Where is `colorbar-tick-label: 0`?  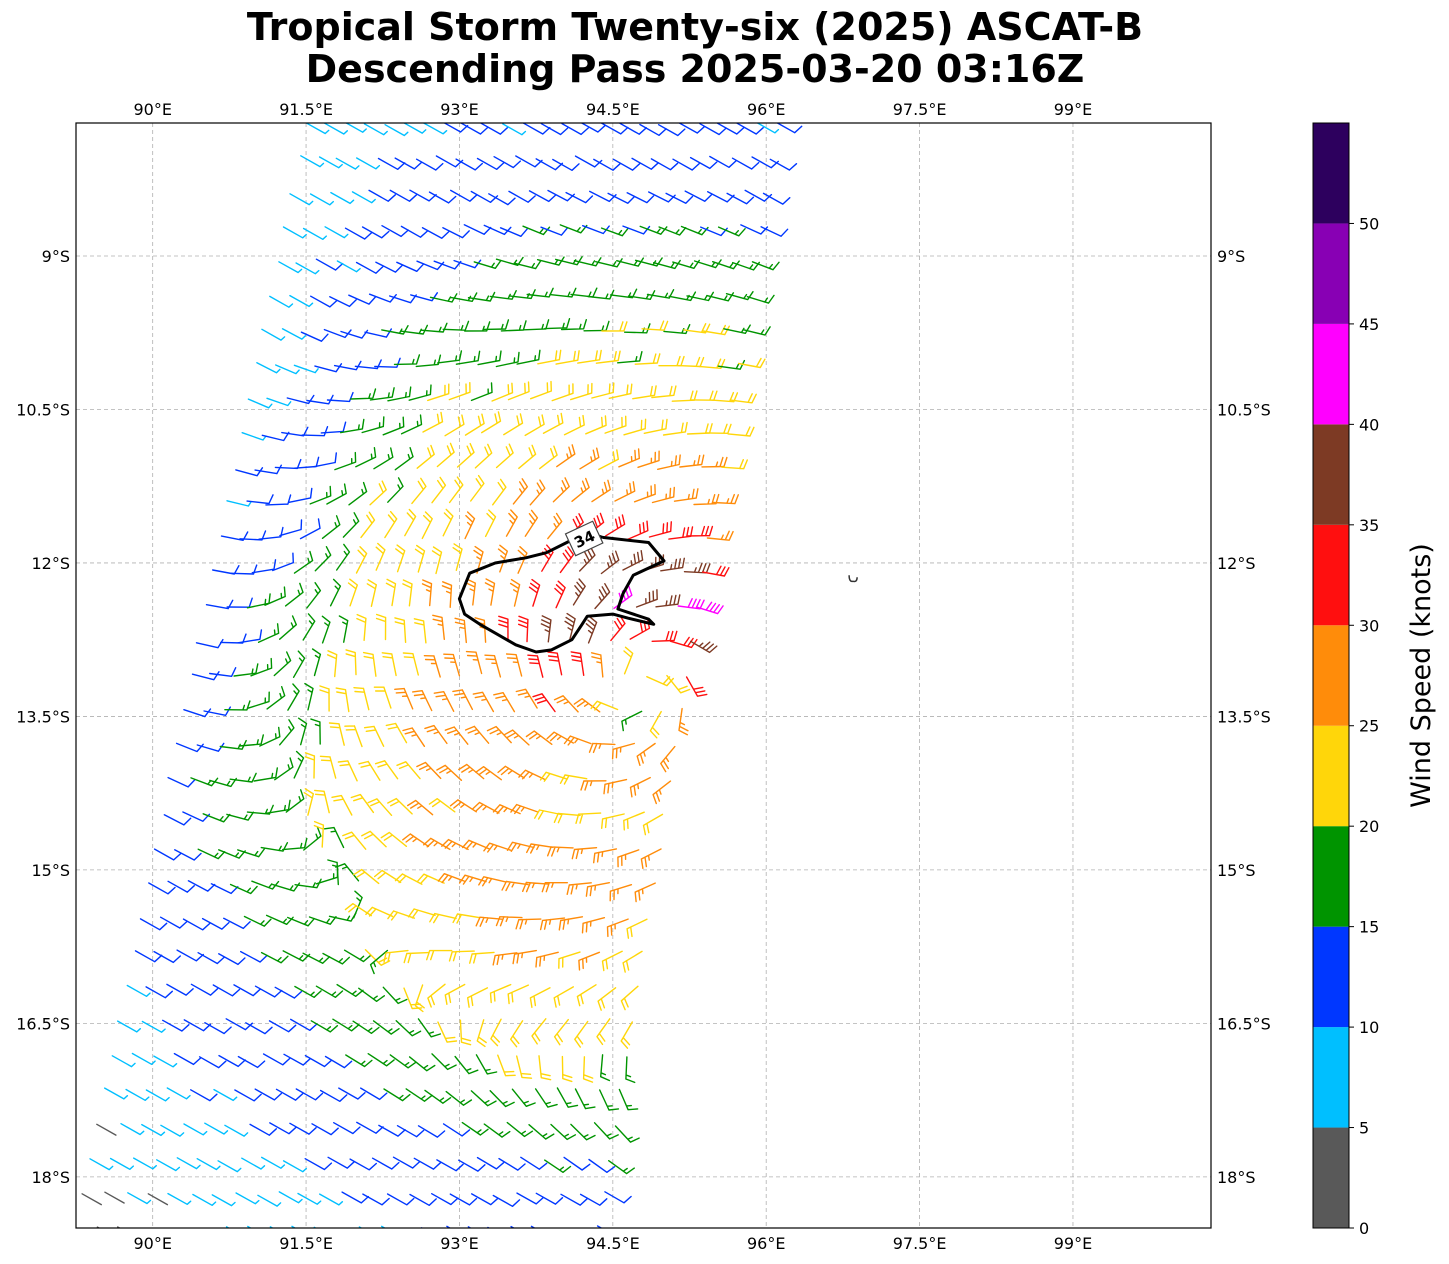
colorbar-tick-label: 0 is located at coordinates (1364, 1228).